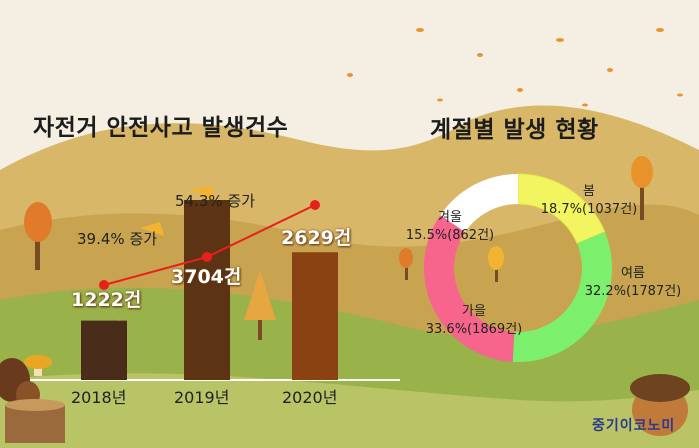 This screenshot has height=448, width=699. Describe the element at coordinates (106, 300) in the screenshot. I see `bar-value-label-2018: 1222건` at that location.